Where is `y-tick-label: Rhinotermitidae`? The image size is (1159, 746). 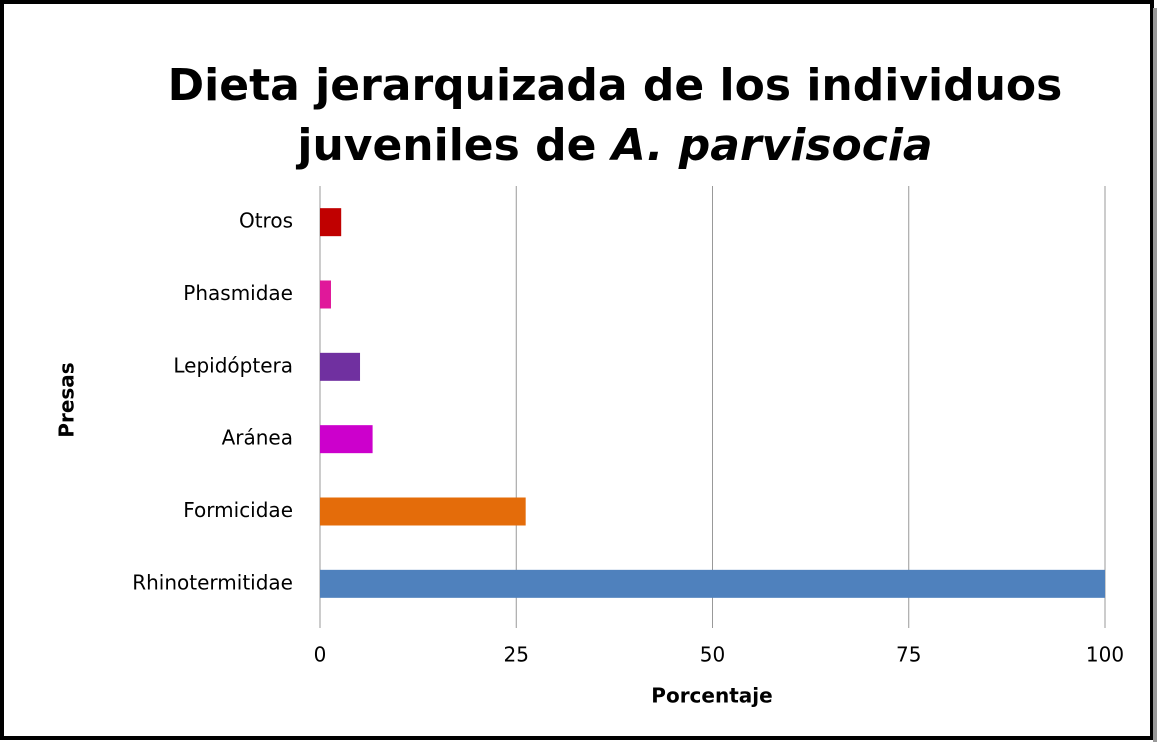 y-tick-label: Rhinotermitidae is located at coordinates (212, 582).